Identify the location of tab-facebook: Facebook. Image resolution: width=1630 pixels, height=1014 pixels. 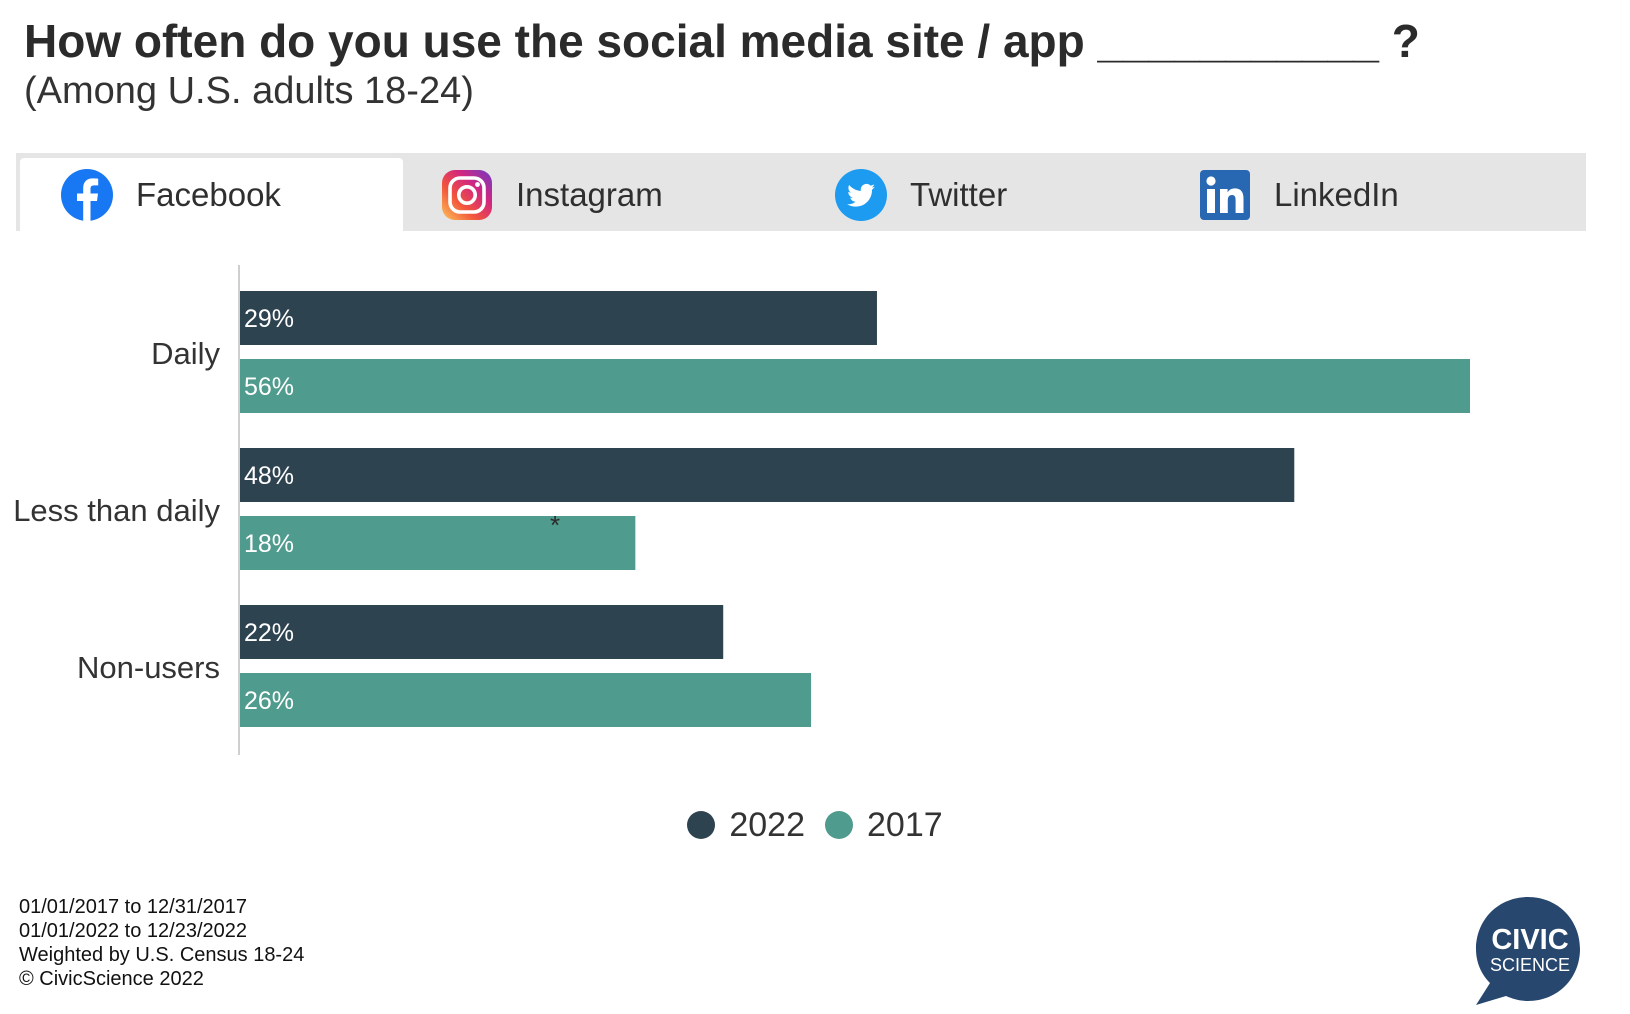
(211, 194).